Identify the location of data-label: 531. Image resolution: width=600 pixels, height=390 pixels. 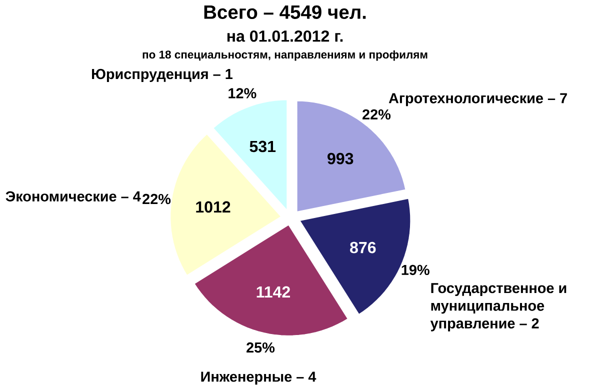
(263, 146).